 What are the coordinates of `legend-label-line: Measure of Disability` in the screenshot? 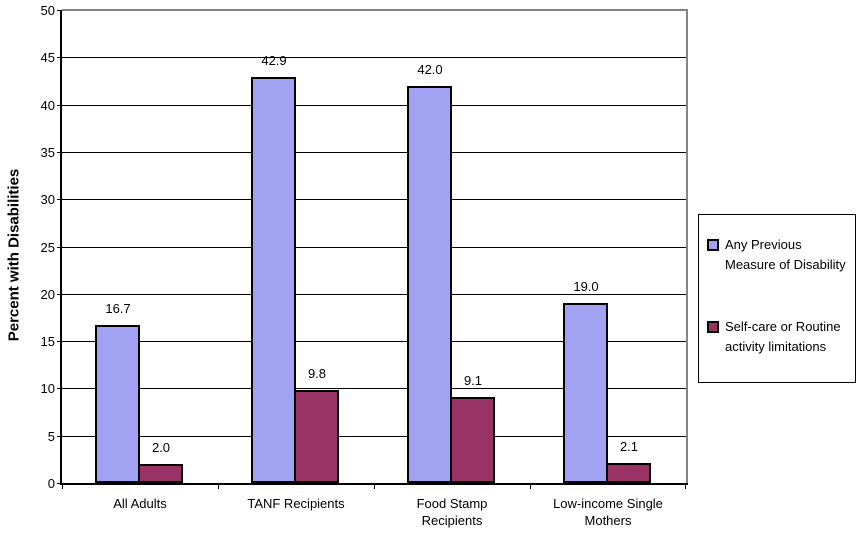 It's located at (785, 264).